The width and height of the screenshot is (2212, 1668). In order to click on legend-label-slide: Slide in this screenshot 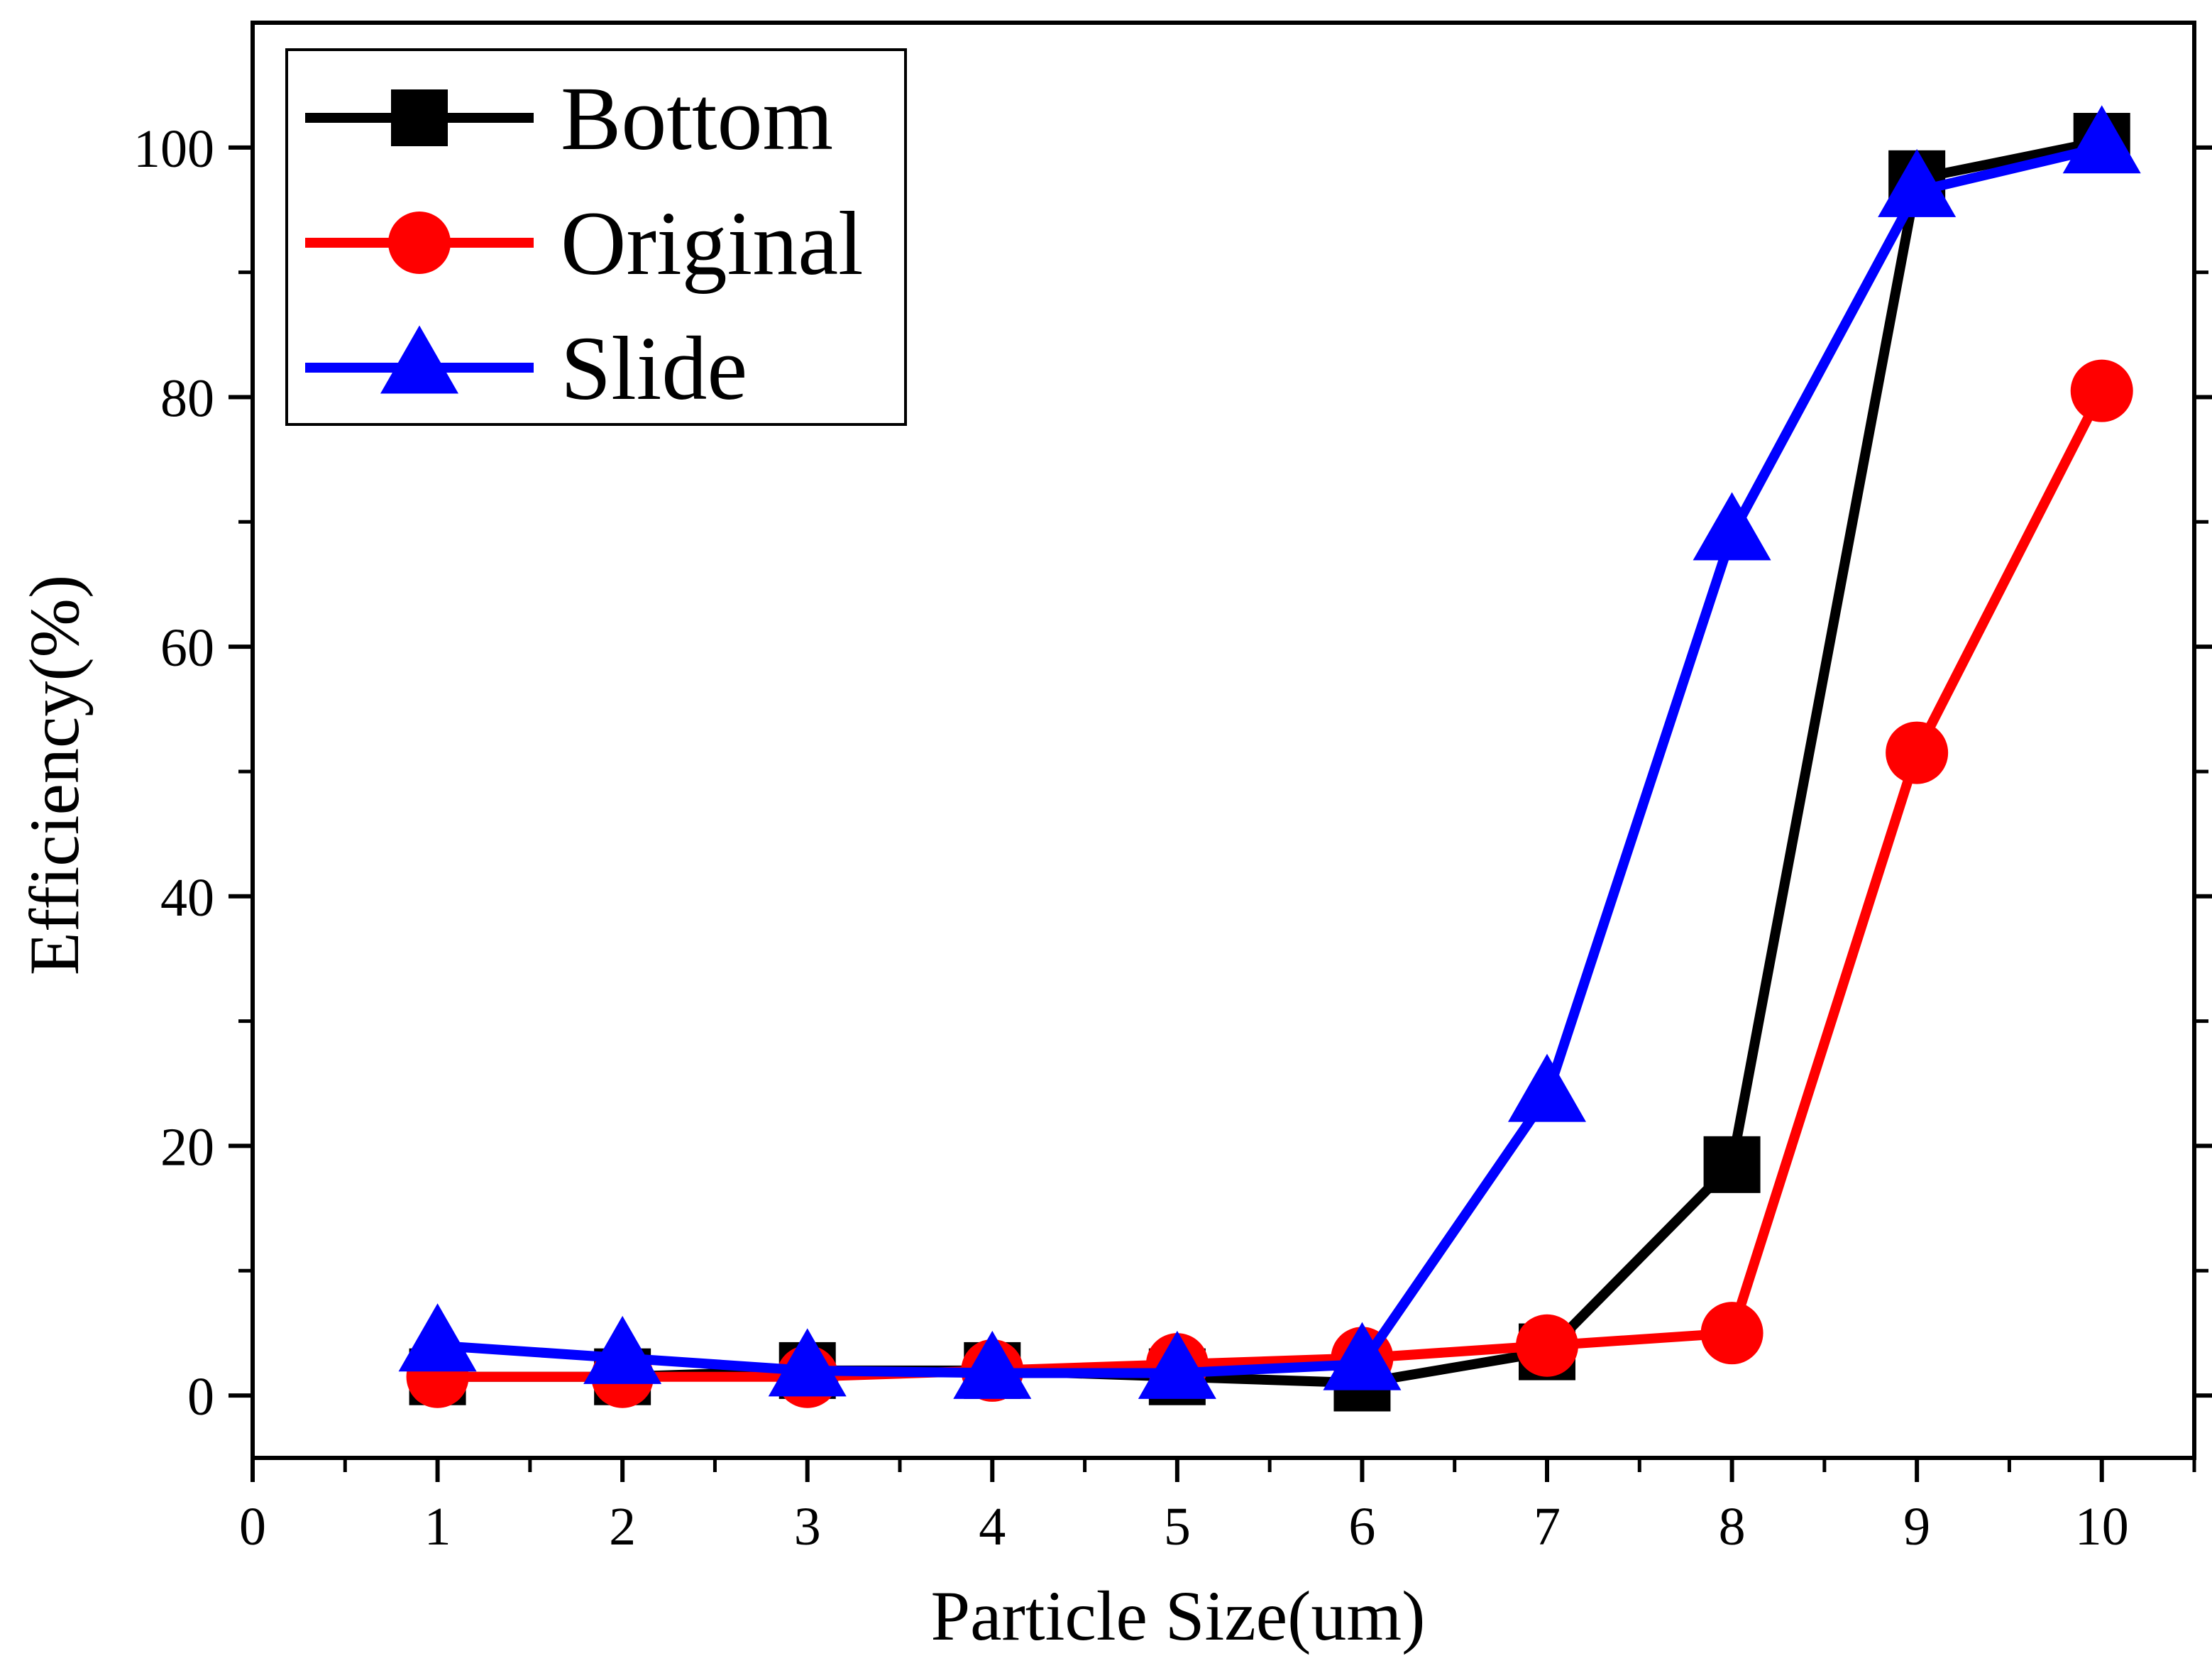, I will do `click(654, 368)`.